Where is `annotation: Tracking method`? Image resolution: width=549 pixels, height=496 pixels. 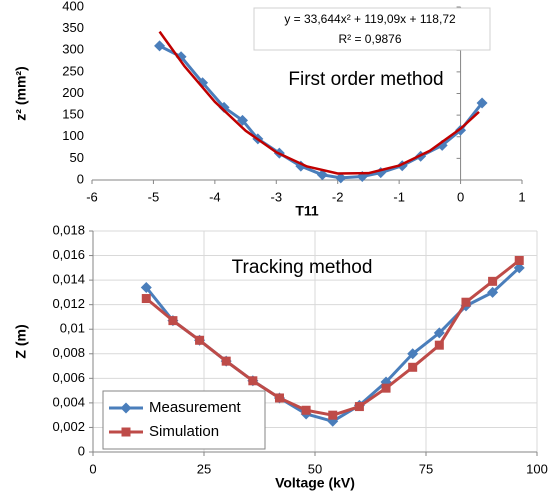
annotation: Tracking method is located at coordinates (302, 267).